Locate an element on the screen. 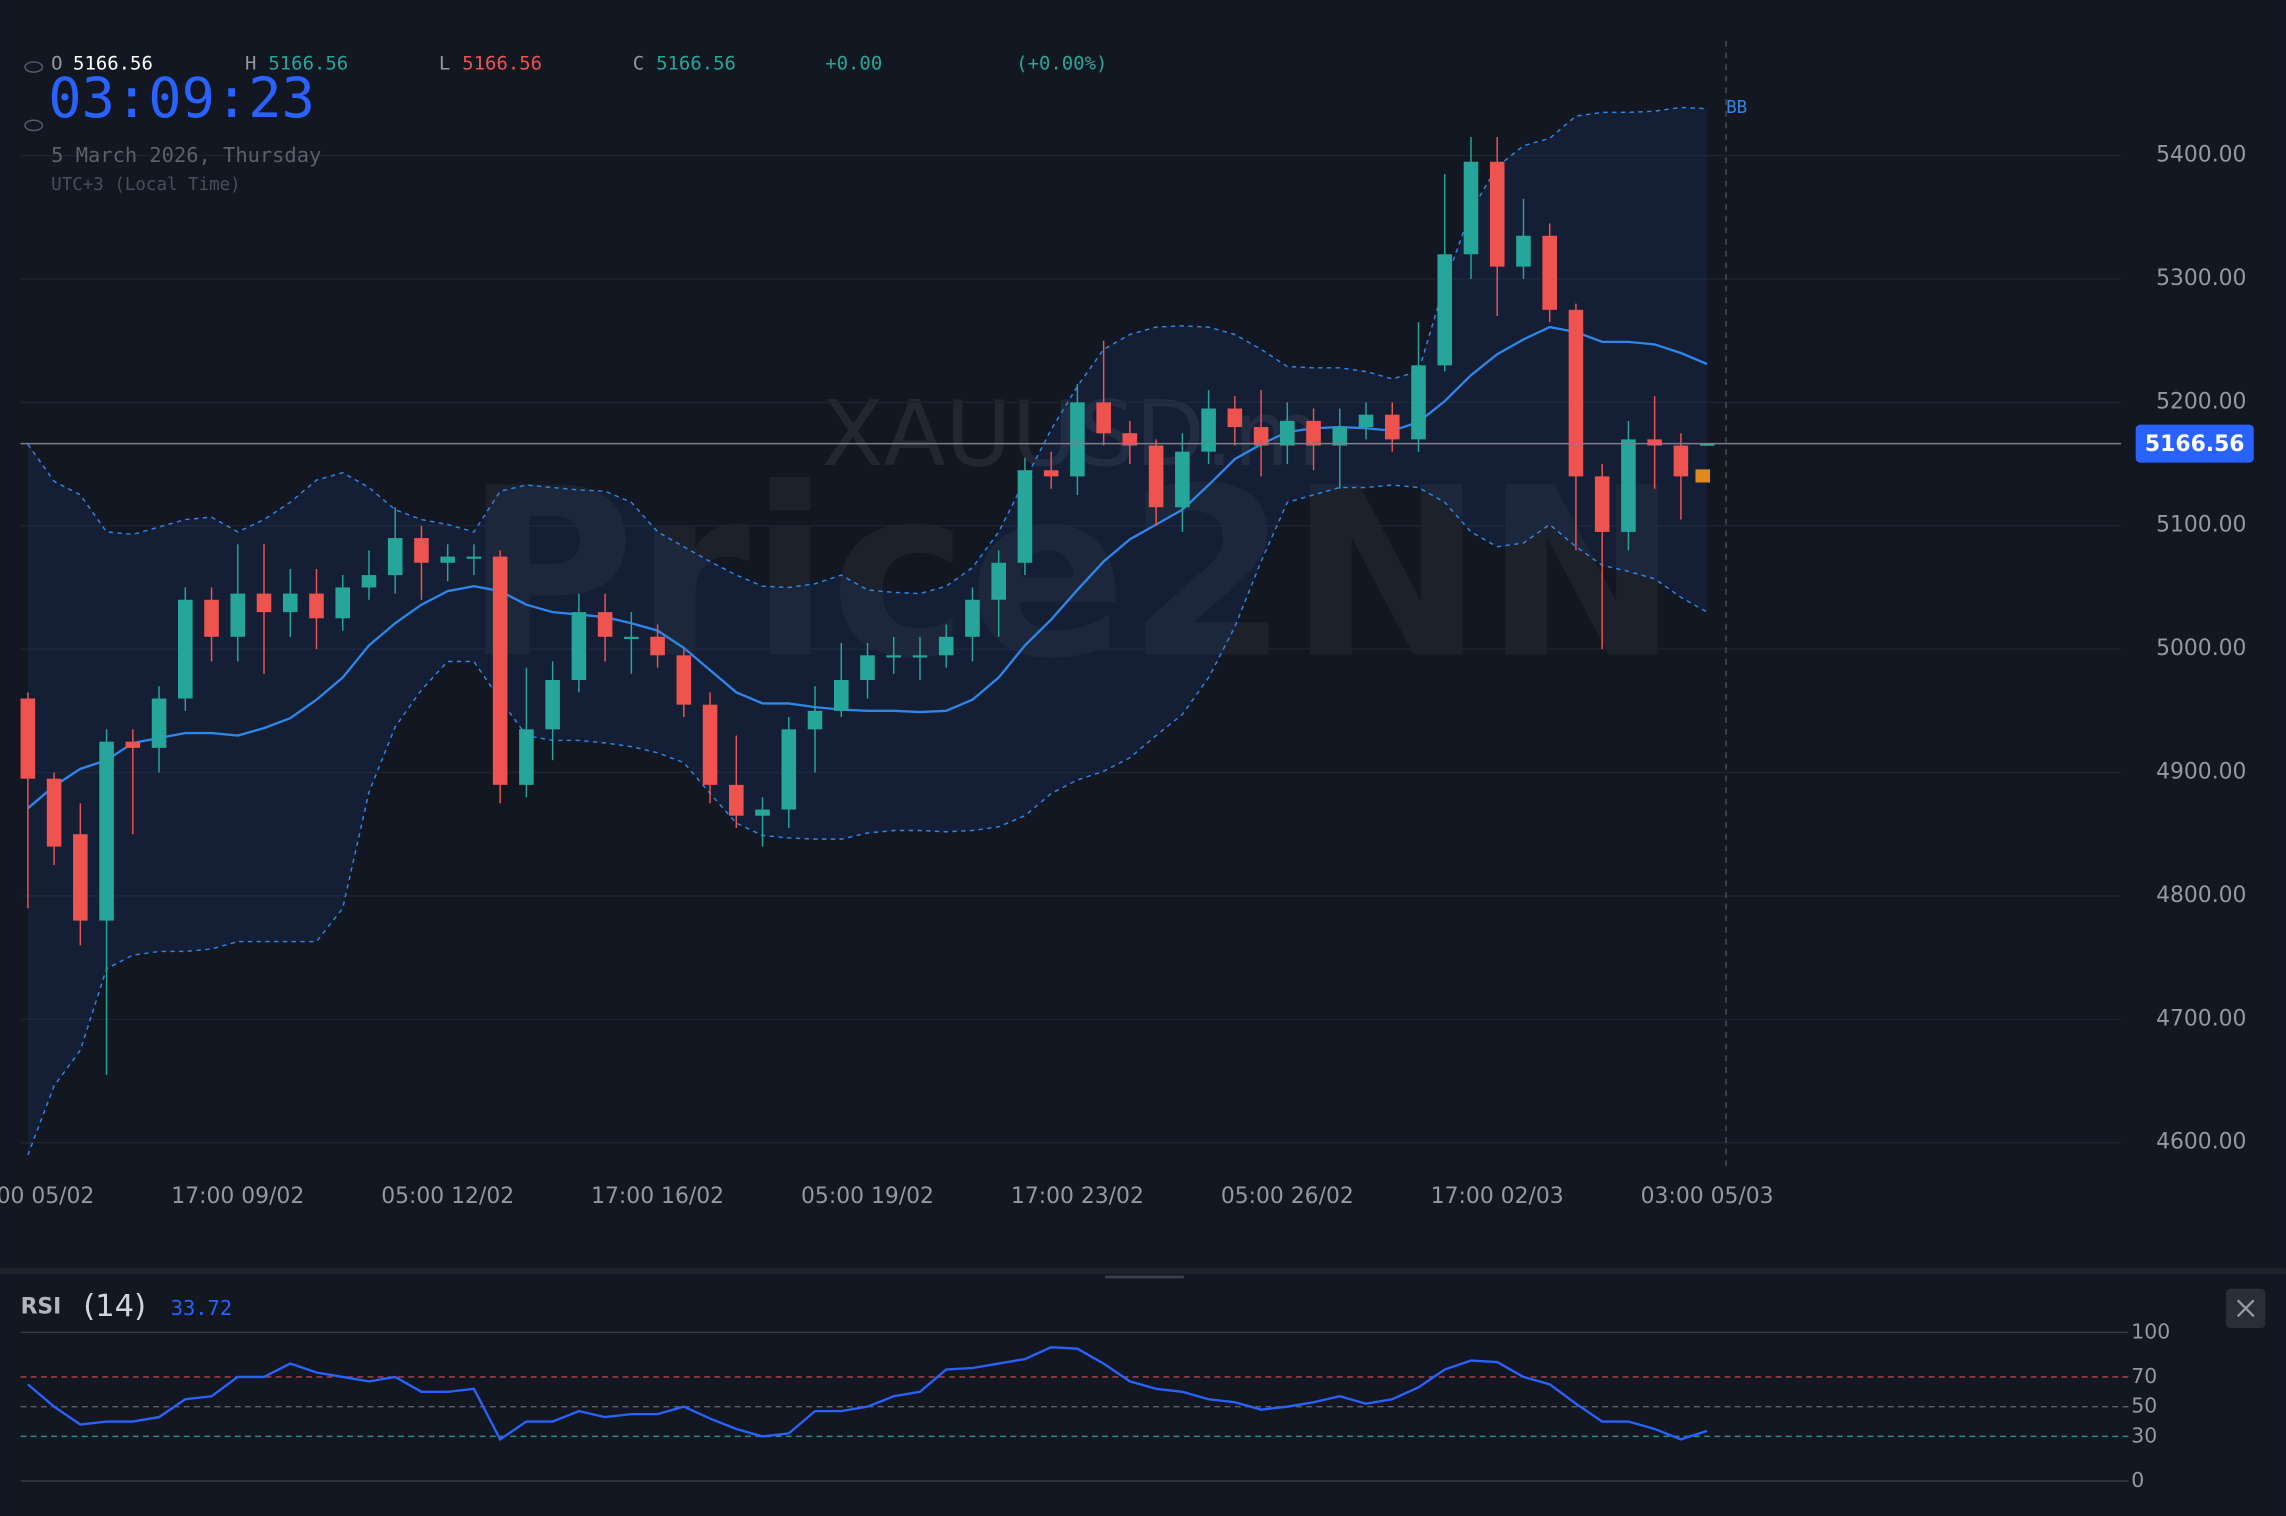 The width and height of the screenshot is (2286, 1516). rsi-tick-label: 0 is located at coordinates (2137, 1480).